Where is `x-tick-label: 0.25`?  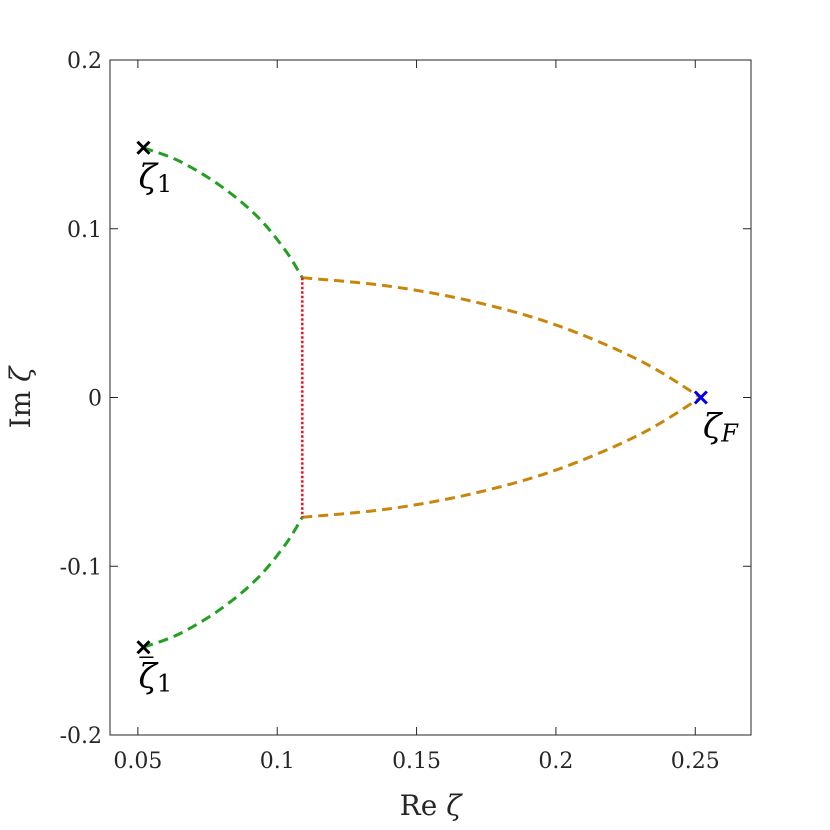 x-tick-label: 0.25 is located at coordinates (695, 761).